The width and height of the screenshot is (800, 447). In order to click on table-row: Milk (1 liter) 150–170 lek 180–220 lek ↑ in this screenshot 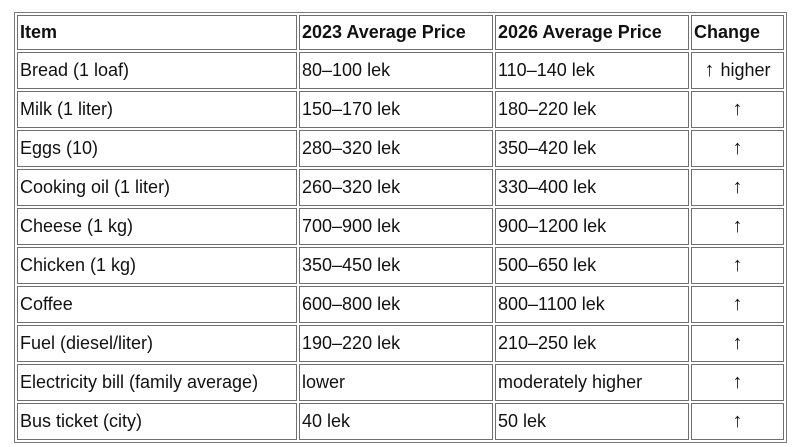, I will do `click(400, 109)`.